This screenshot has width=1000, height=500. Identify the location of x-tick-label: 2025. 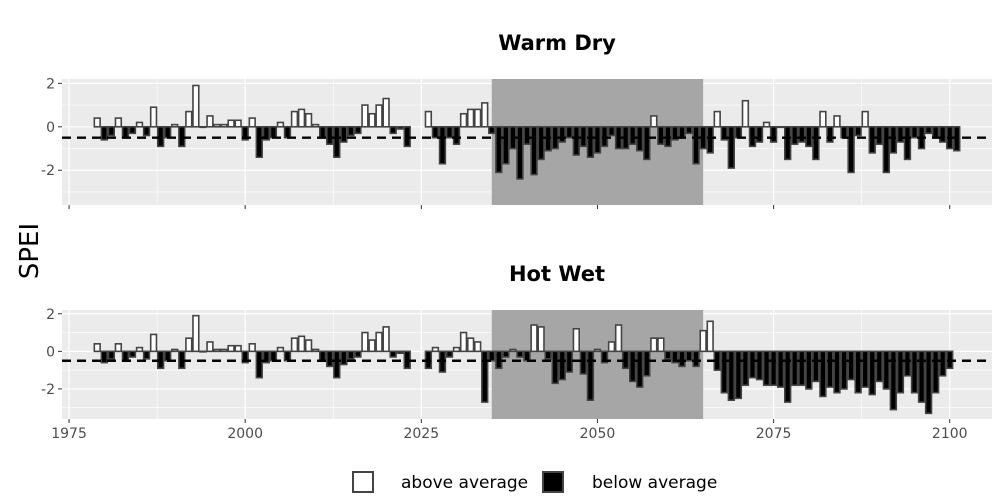
(421, 434).